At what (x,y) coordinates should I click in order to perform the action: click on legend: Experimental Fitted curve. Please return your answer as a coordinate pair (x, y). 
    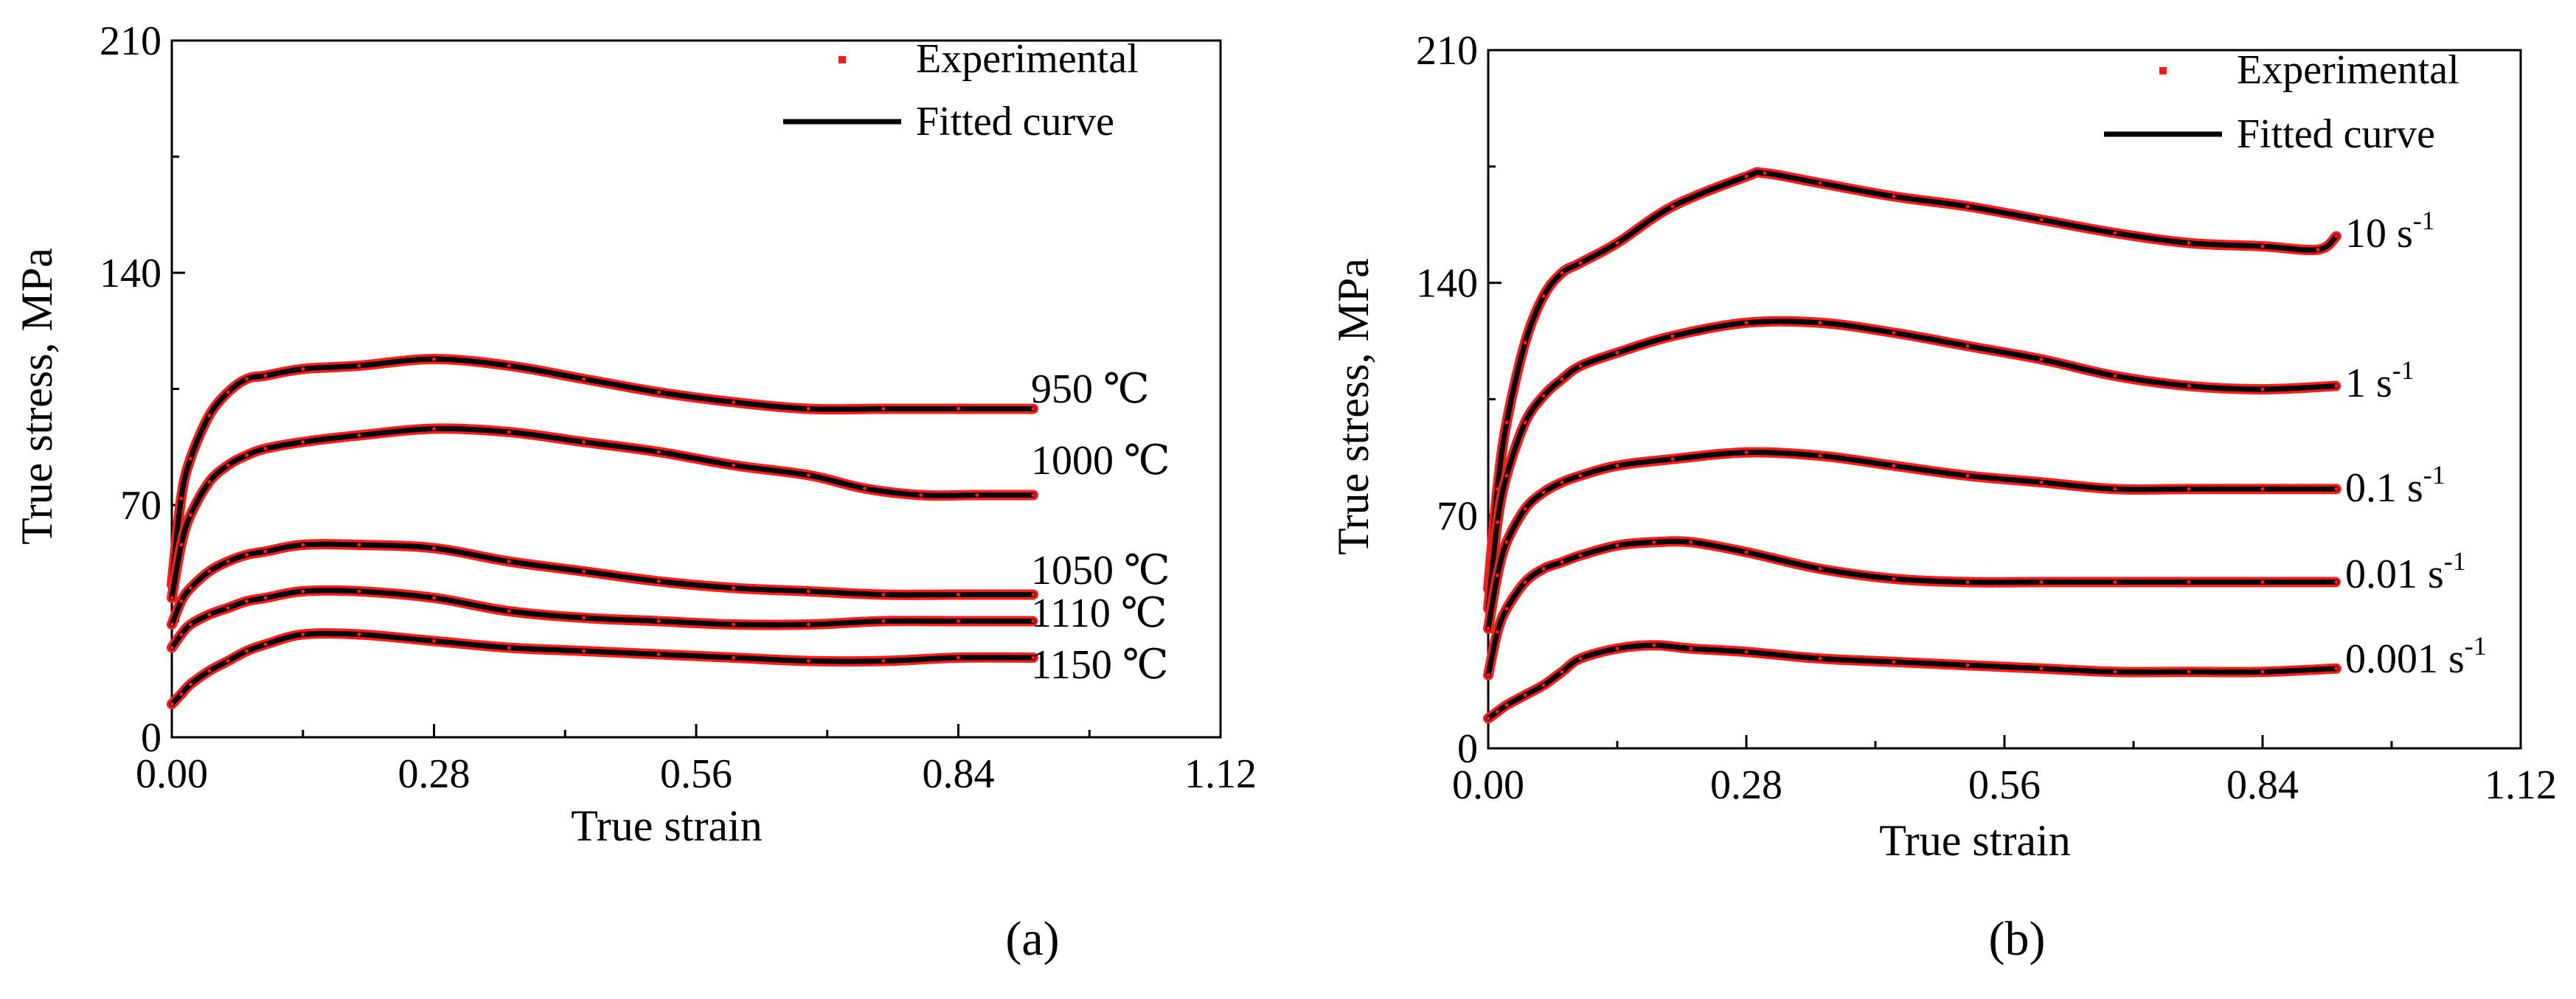
    Looking at the image, I should click on (2281, 102).